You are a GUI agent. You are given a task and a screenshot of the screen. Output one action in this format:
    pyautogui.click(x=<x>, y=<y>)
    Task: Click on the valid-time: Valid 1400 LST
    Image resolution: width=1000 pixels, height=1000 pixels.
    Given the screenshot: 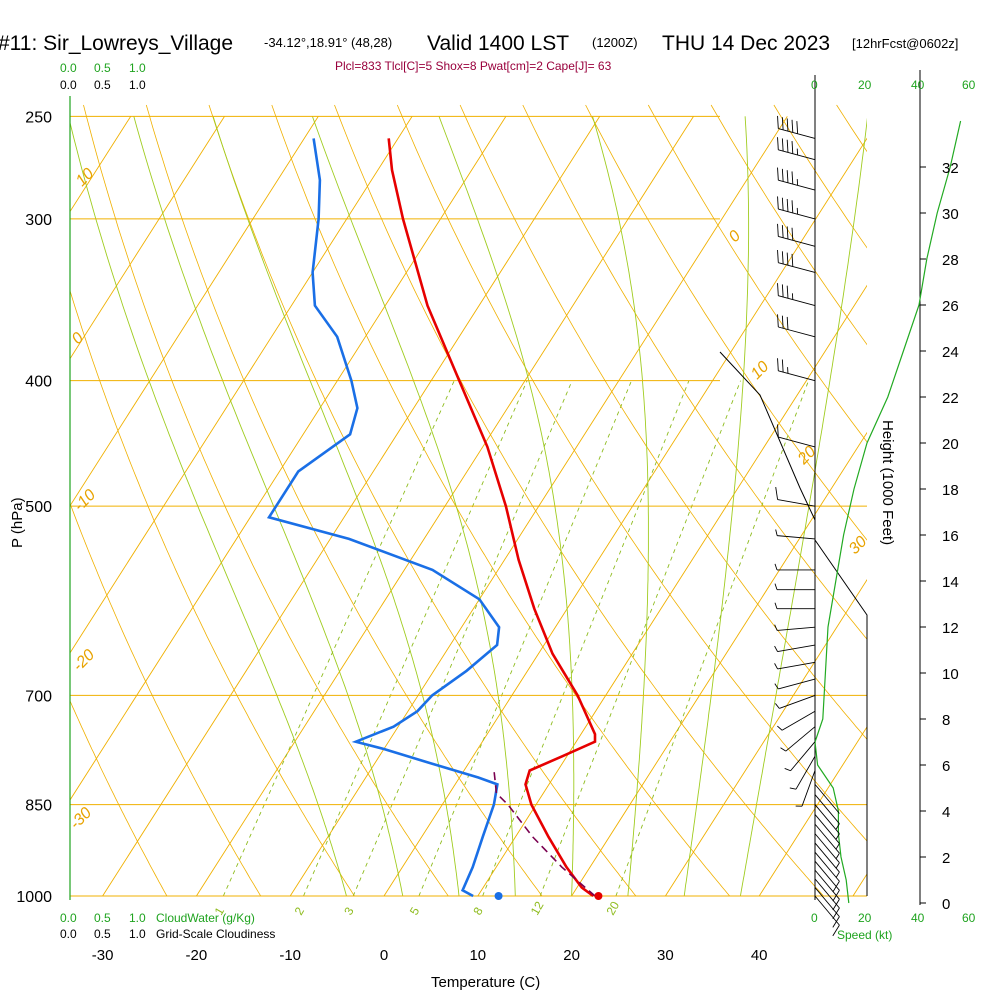 What is the action you would take?
    pyautogui.click(x=498, y=43)
    